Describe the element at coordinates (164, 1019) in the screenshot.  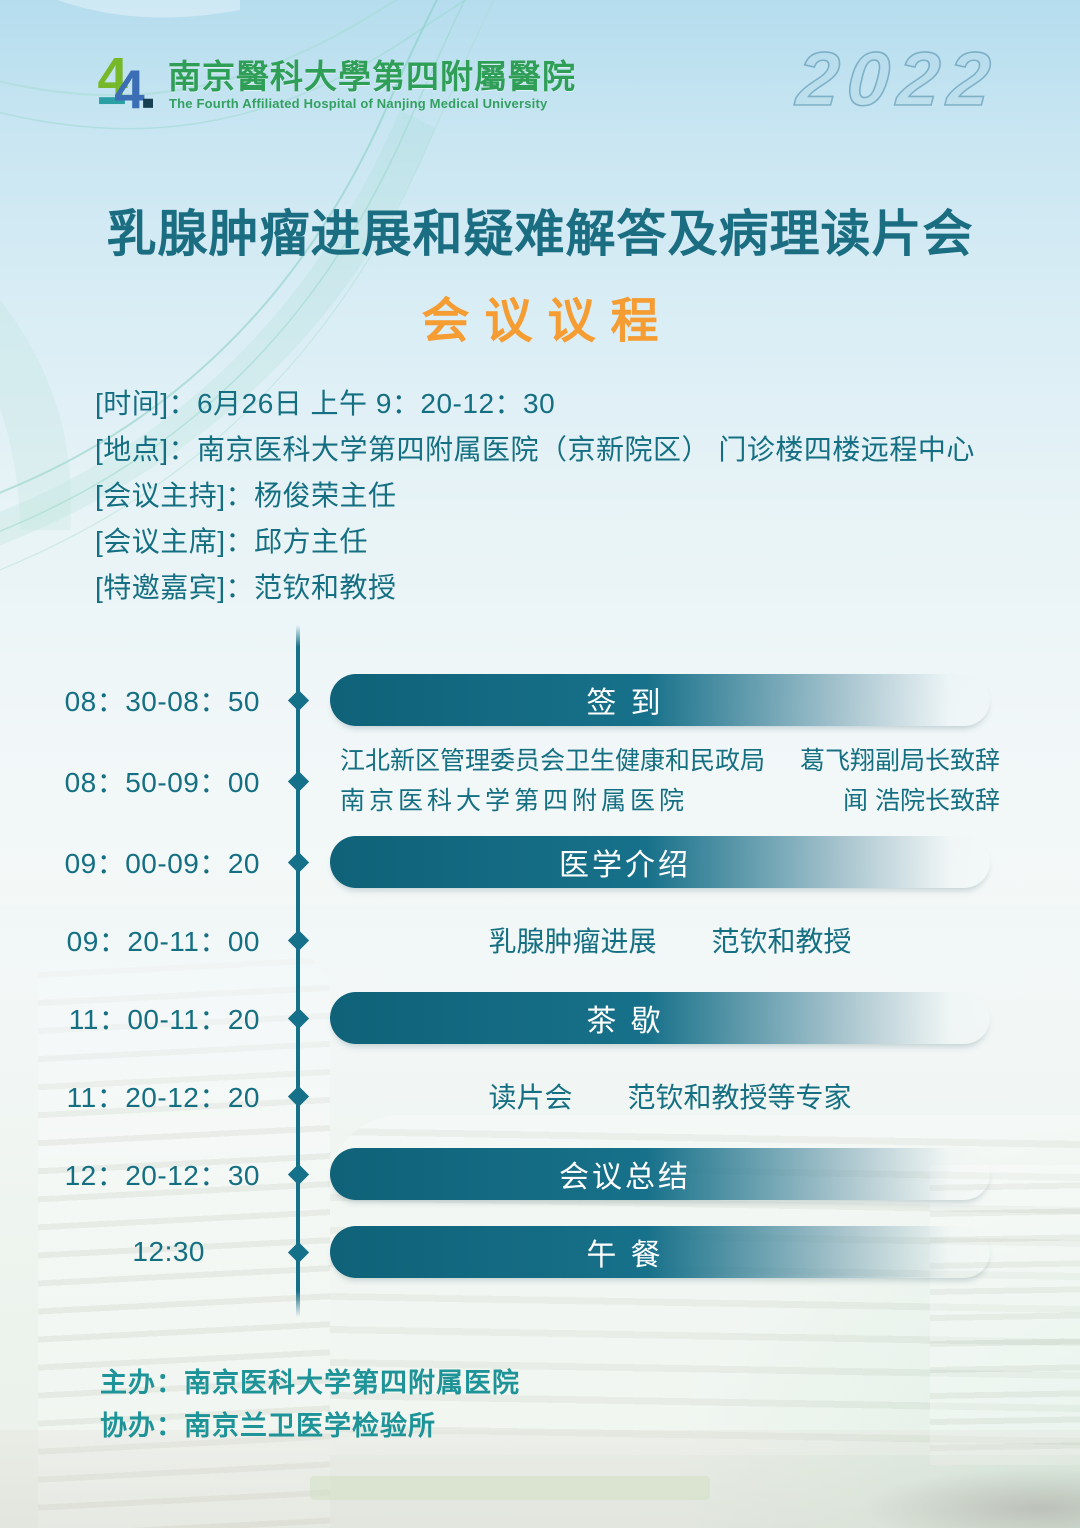
I see `agenda-time: 11：00-11：20` at that location.